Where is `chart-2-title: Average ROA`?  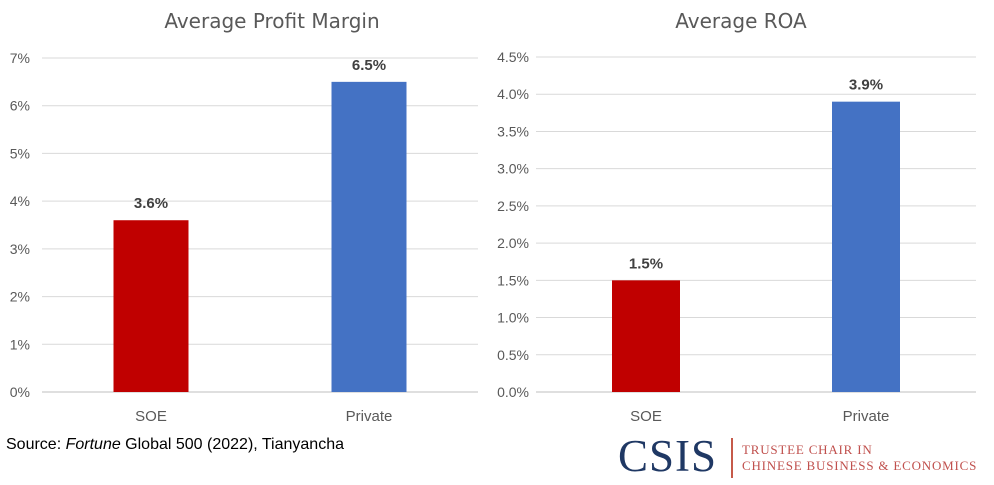
chart-2-title: Average ROA is located at coordinates (741, 21).